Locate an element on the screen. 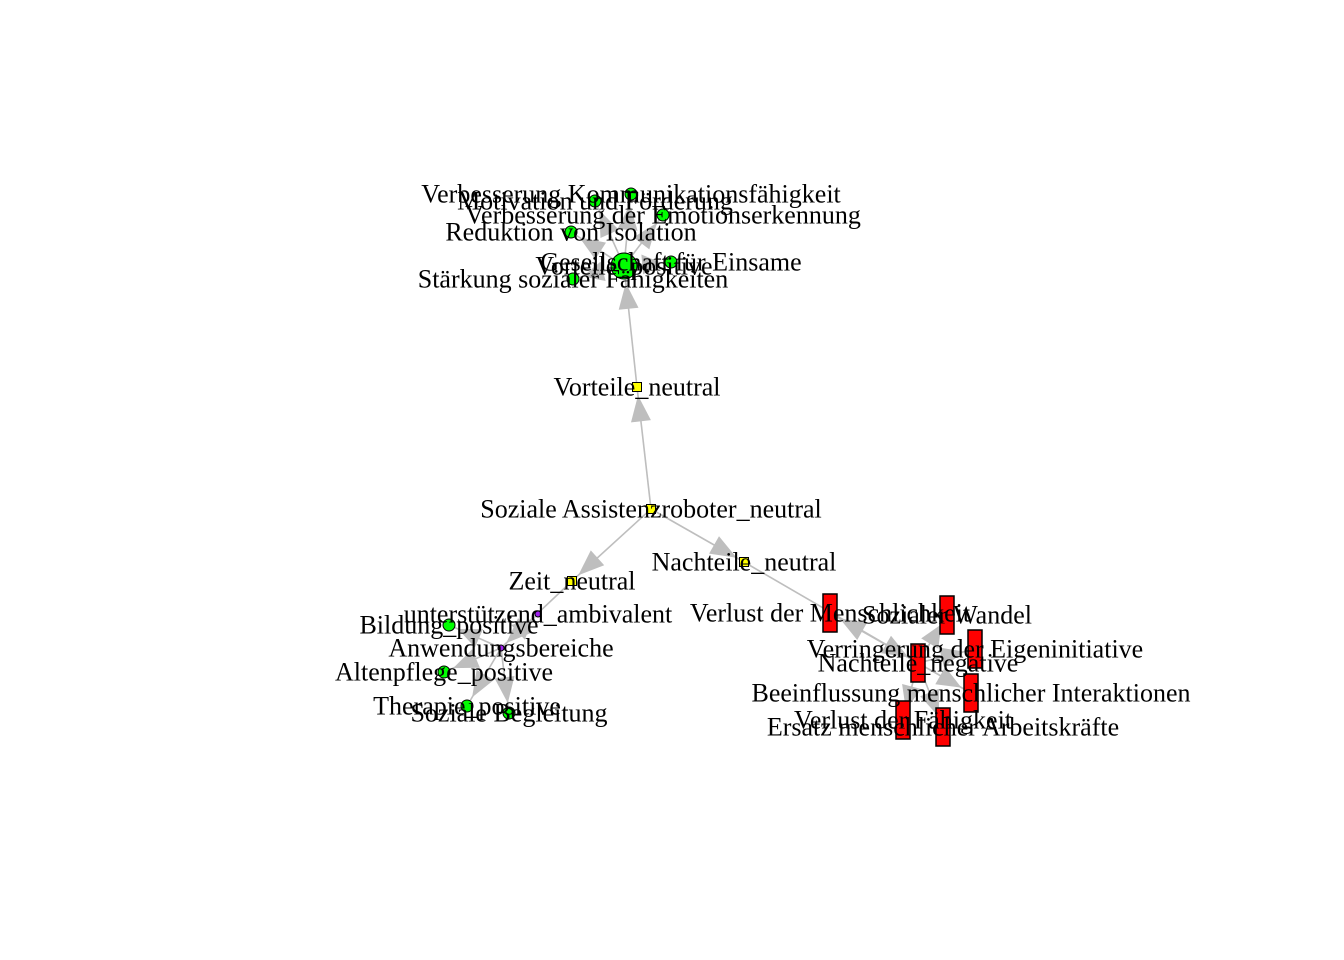 The width and height of the screenshot is (1344, 960). node-verbesserung-emotionserkennung is located at coordinates (663, 215).